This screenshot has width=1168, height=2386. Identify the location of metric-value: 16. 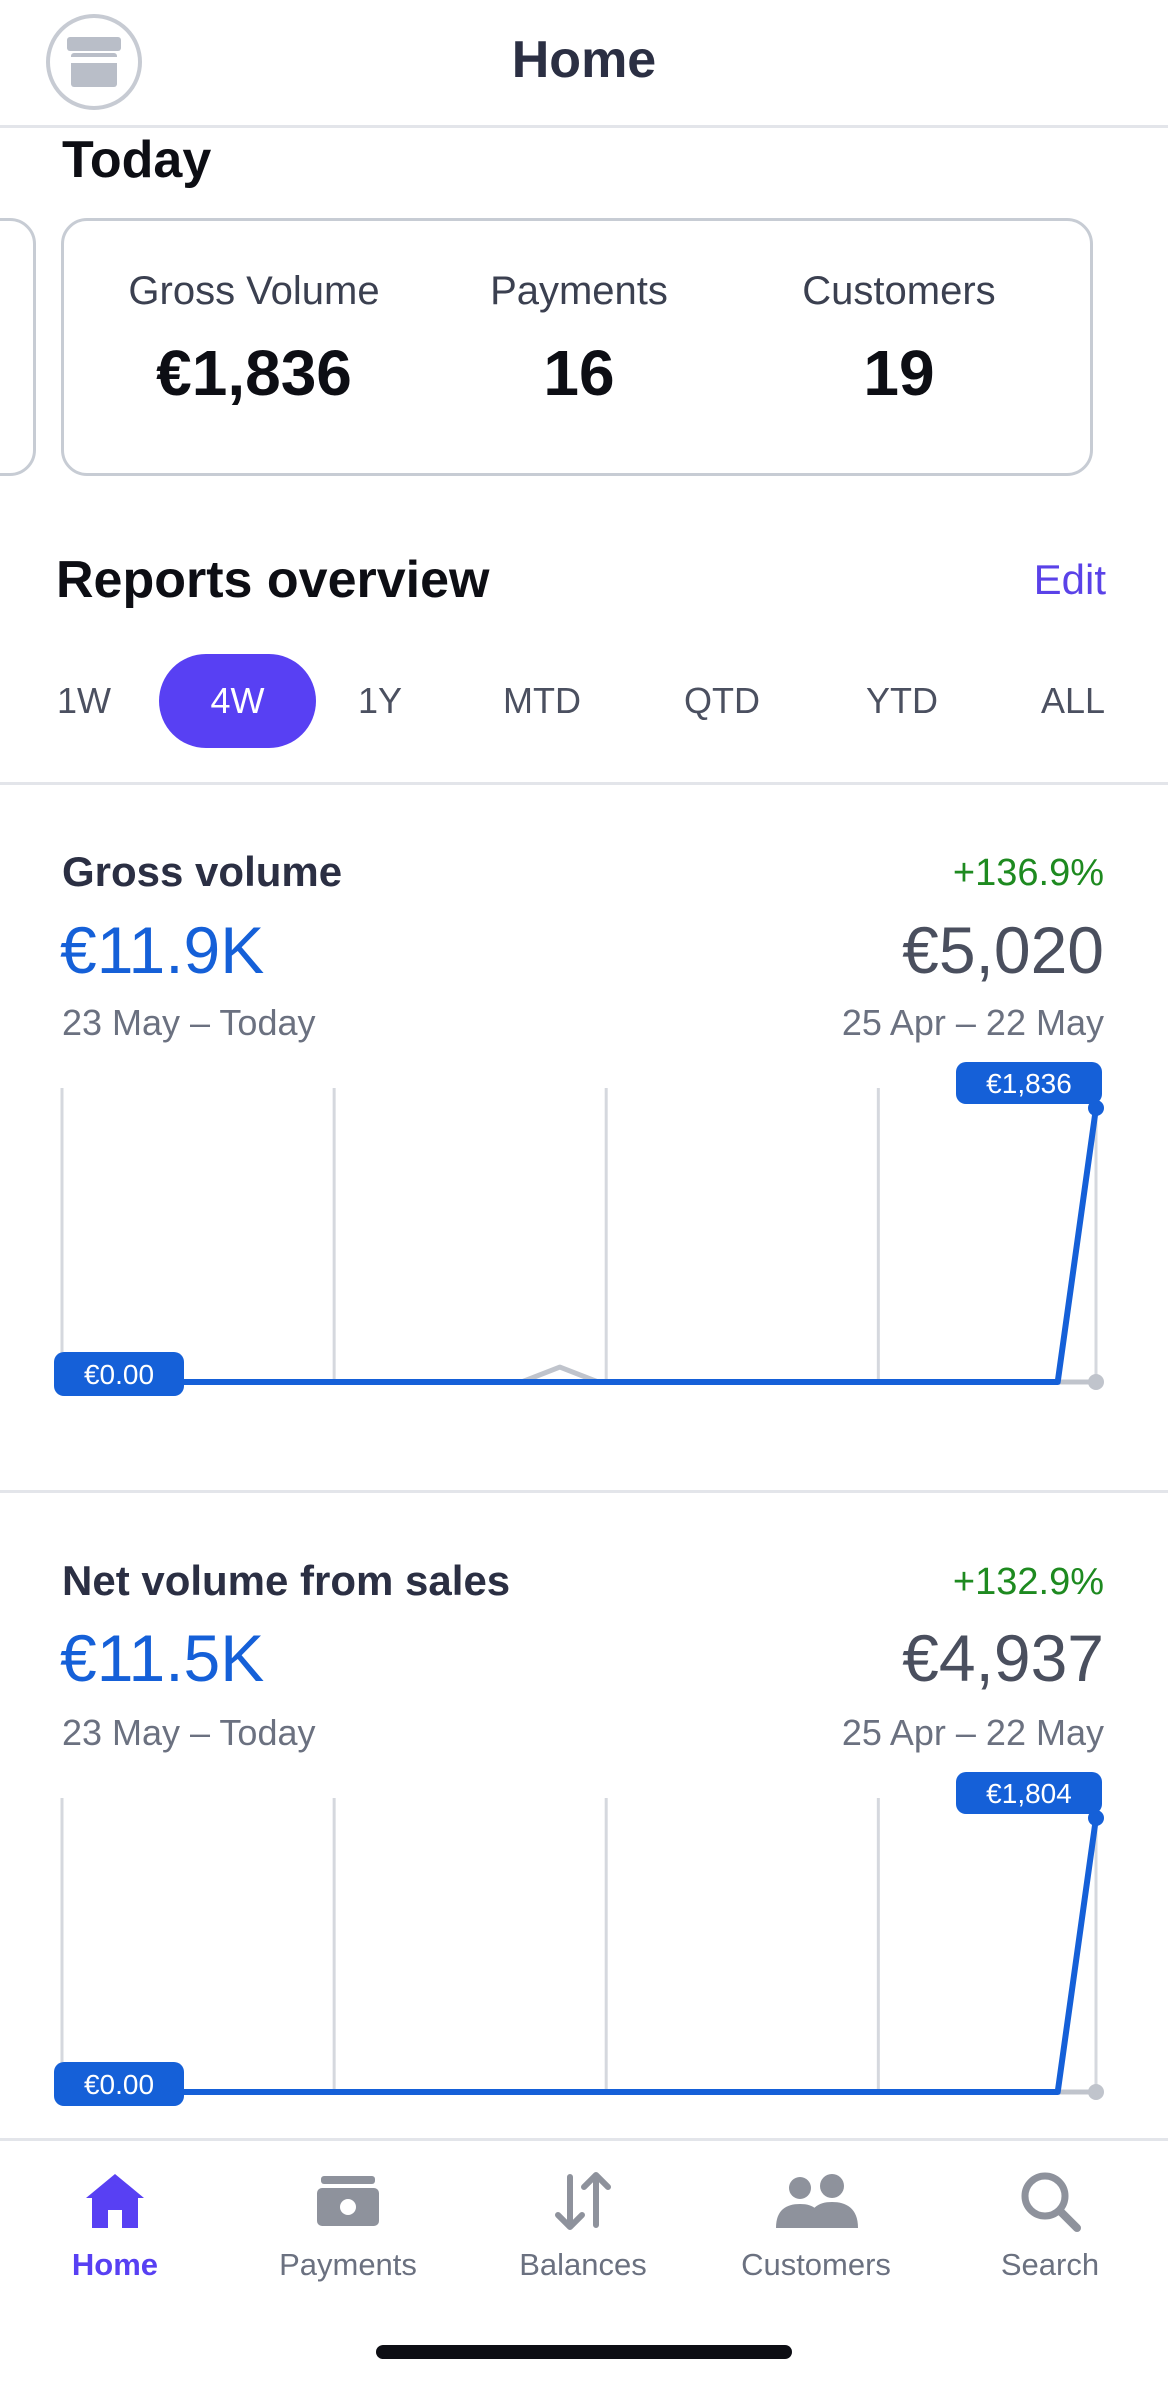
(579, 373).